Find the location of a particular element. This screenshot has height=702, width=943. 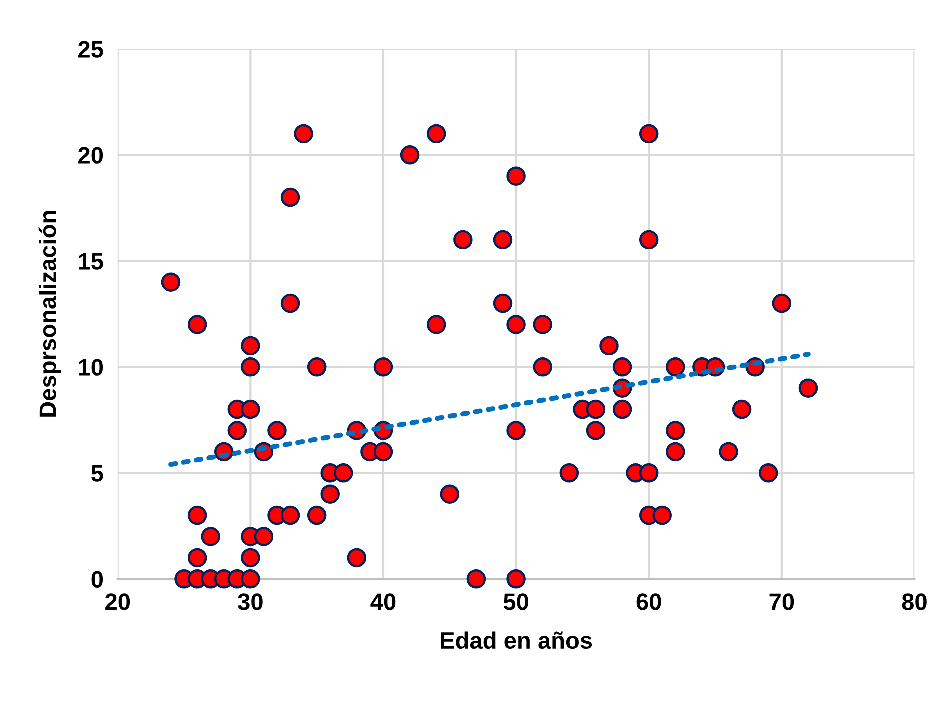

y-tick-label: 5 is located at coordinates (98, 473).